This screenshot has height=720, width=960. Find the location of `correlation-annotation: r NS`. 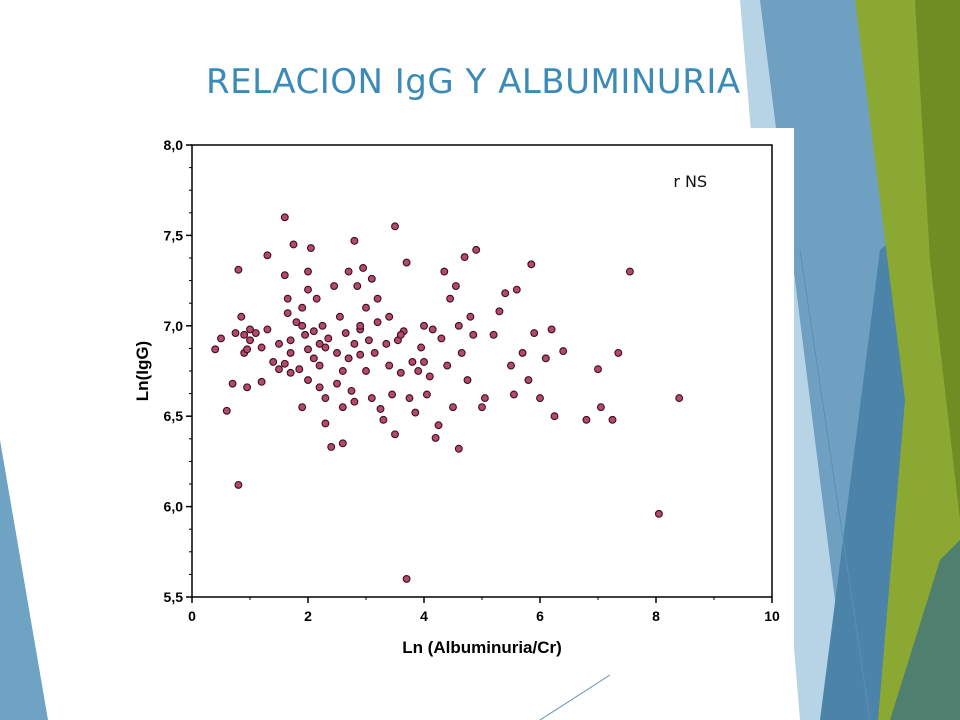

correlation-annotation: r NS is located at coordinates (690, 181).